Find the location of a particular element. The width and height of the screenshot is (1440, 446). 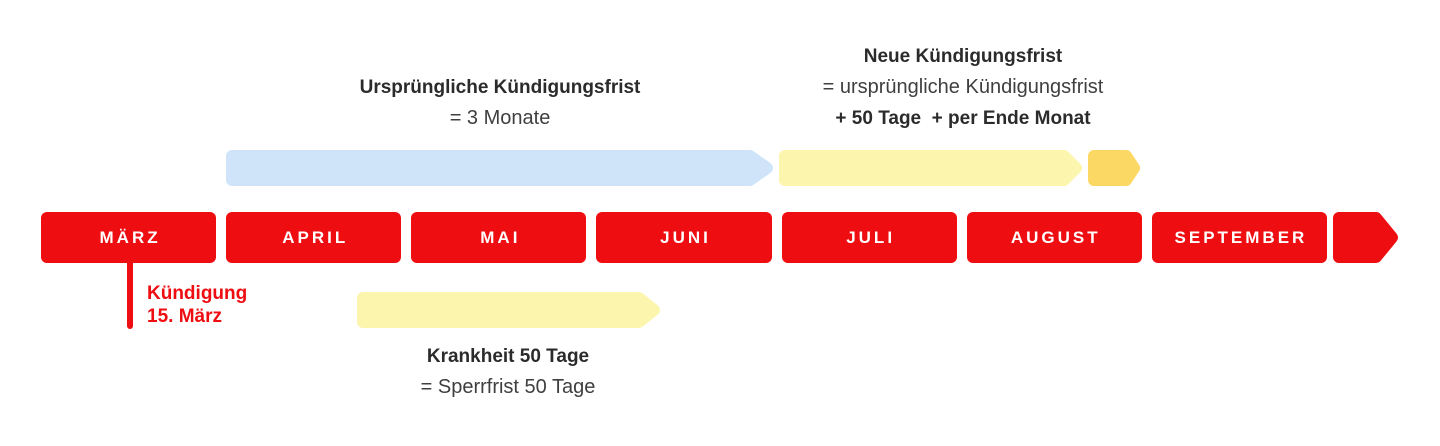

sickness-title: Krankheit 50 Tage is located at coordinates (508, 356).